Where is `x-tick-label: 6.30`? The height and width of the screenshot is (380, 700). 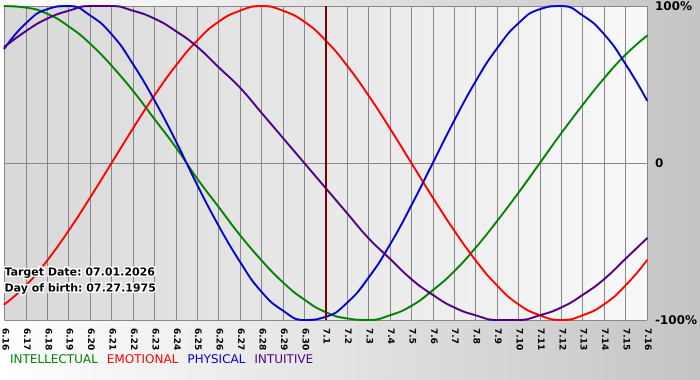
x-tick-label: 6.30 is located at coordinates (304, 339).